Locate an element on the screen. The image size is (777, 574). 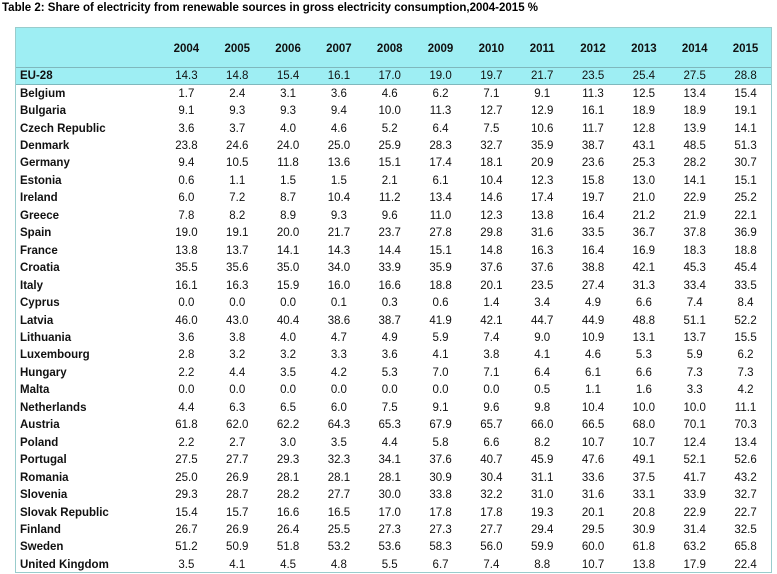
table-cell: 2.2 is located at coordinates (186, 442).